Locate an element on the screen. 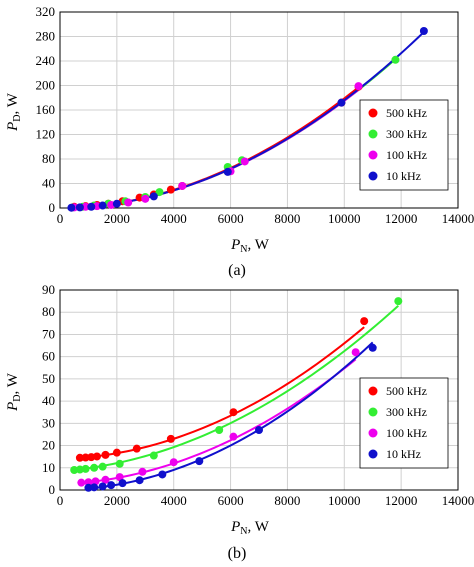  y-tick-label: 320 is located at coordinates (46, 11).